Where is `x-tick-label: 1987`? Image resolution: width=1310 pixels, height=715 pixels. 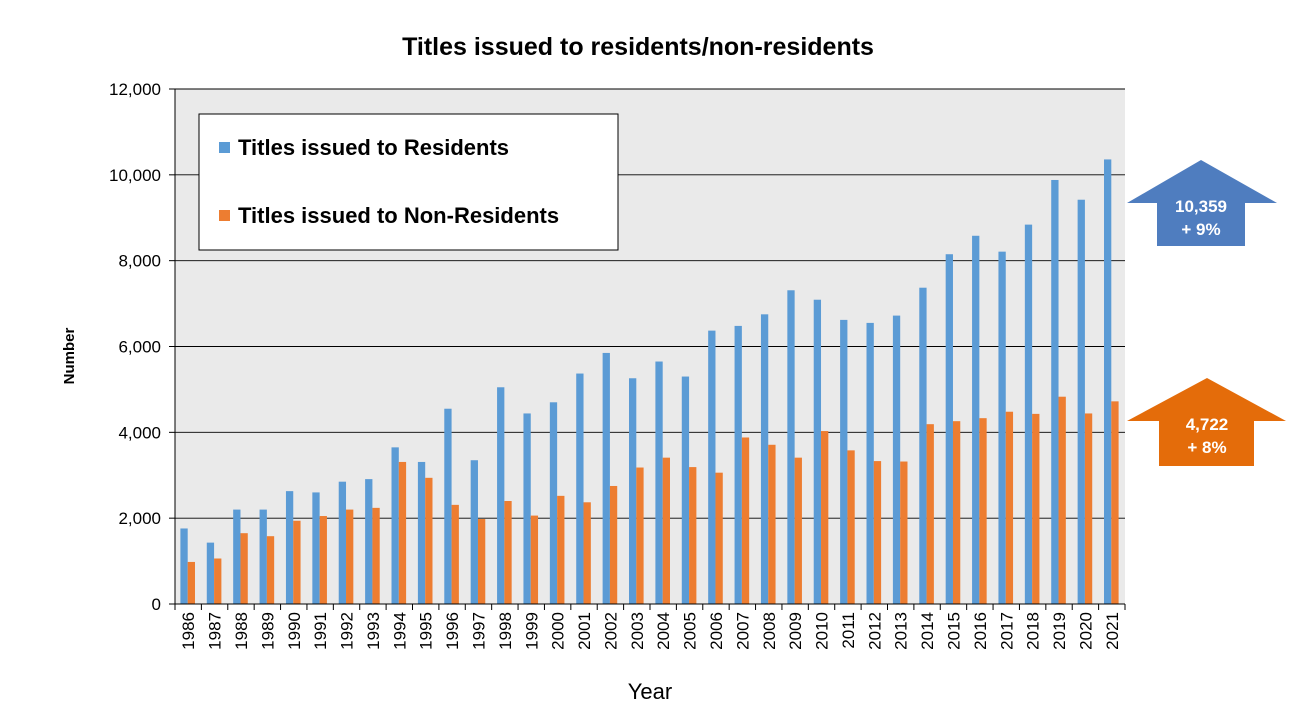
x-tick-label: 1987 is located at coordinates (215, 631).